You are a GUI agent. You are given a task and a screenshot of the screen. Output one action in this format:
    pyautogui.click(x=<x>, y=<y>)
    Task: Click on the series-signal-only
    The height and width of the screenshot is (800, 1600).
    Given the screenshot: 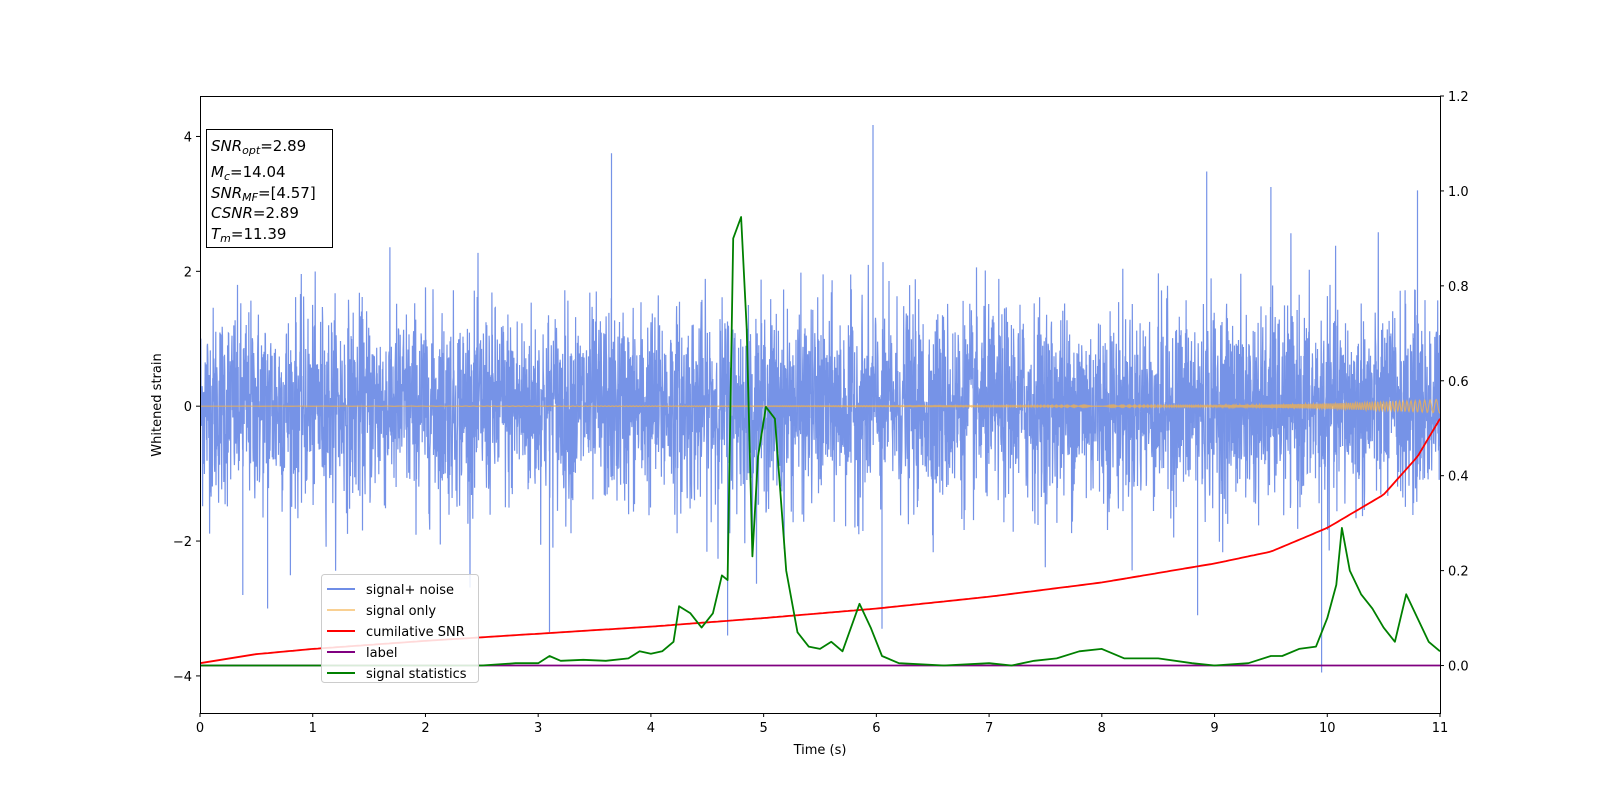 What is the action you would take?
    pyautogui.click(x=820, y=406)
    